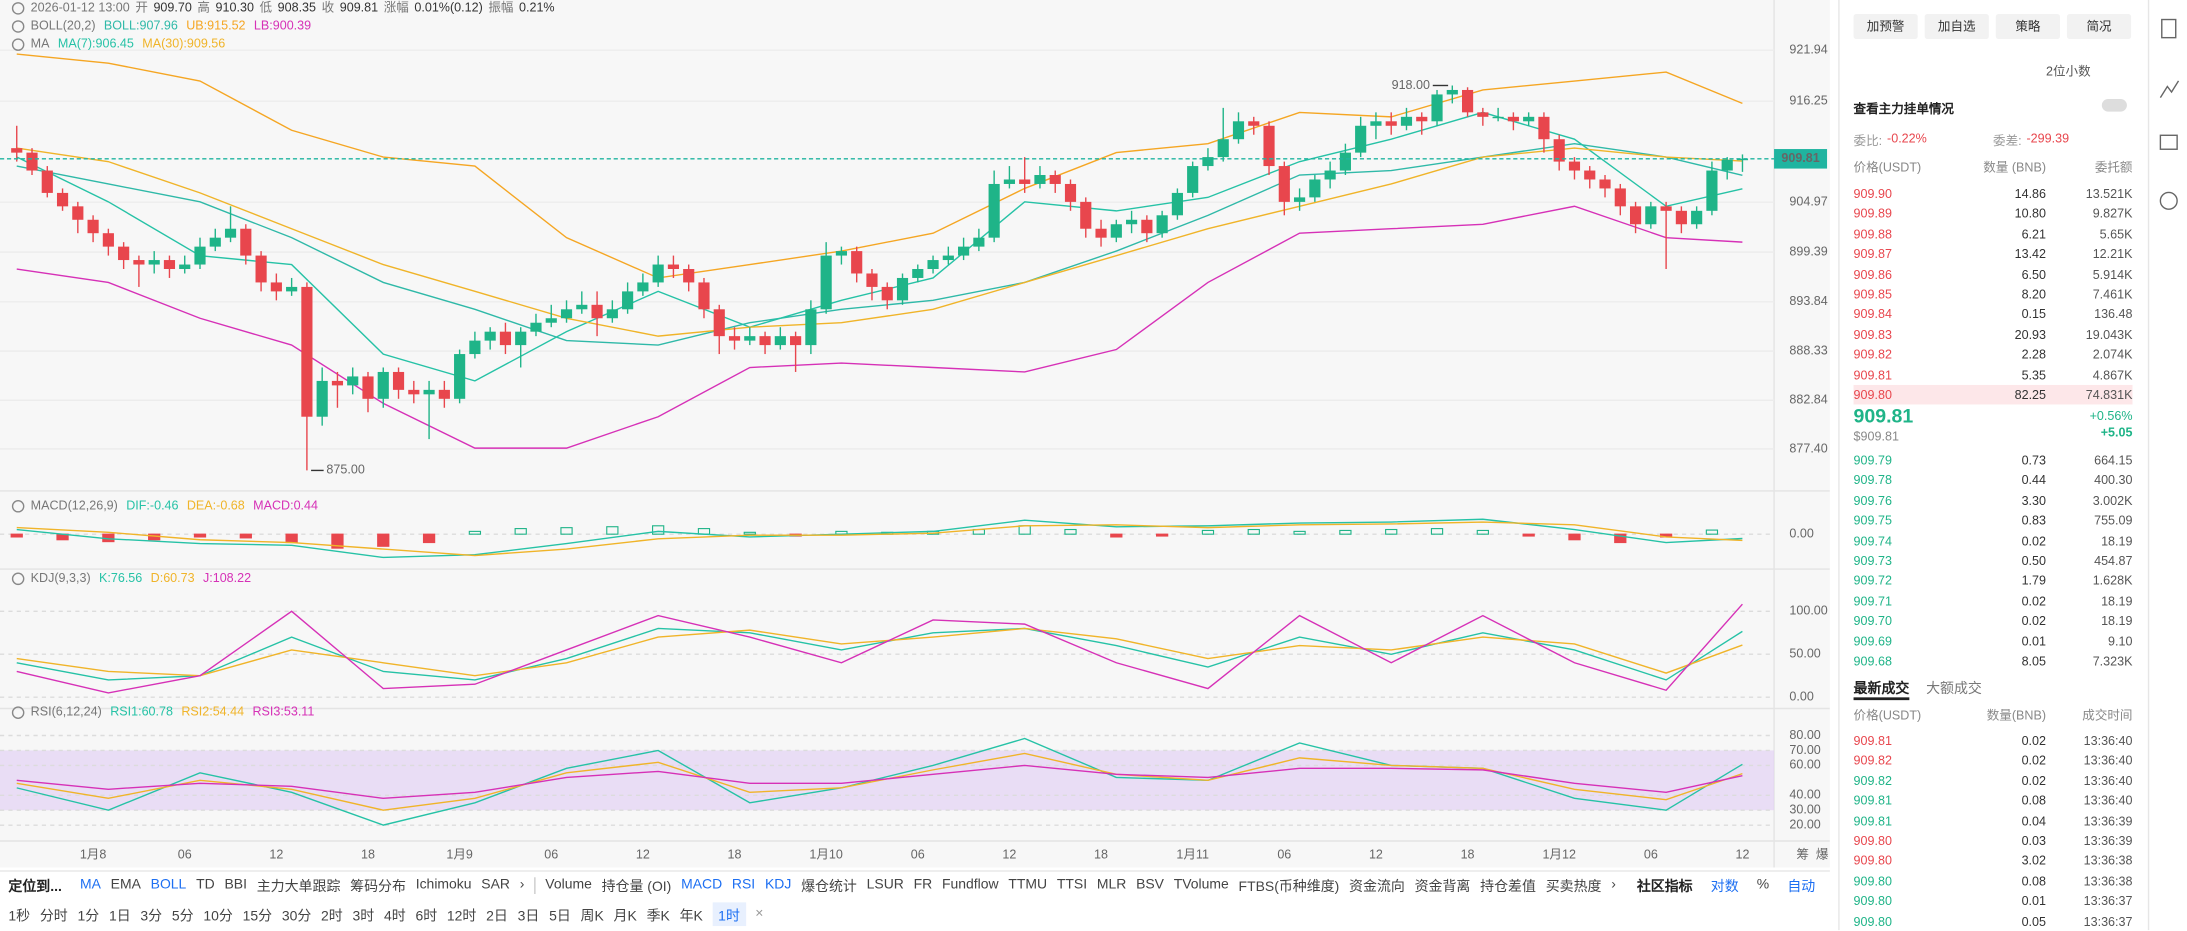 This screenshot has width=2187, height=931. Describe the element at coordinates (2030, 193) in the screenshot. I see `cell: 14.86` at that location.